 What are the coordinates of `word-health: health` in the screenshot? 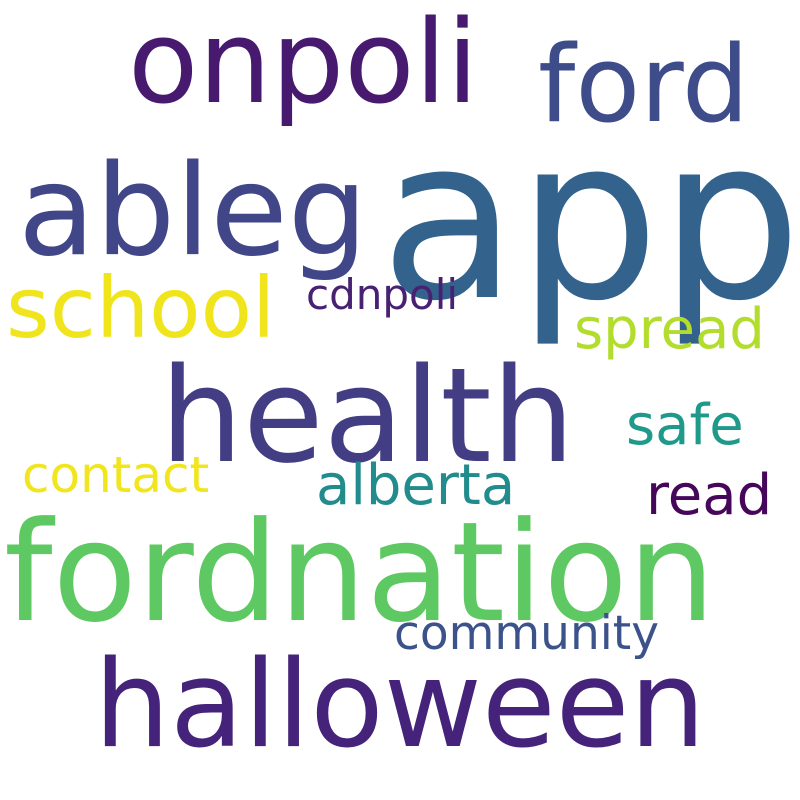 It's located at (367, 415).